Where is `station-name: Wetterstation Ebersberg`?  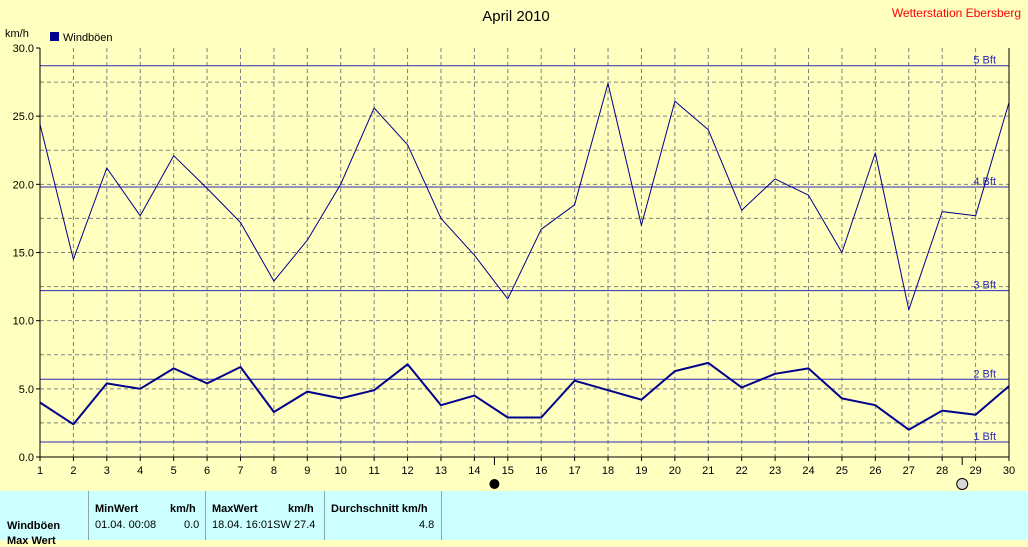 station-name: Wetterstation Ebersberg is located at coordinates (956, 13).